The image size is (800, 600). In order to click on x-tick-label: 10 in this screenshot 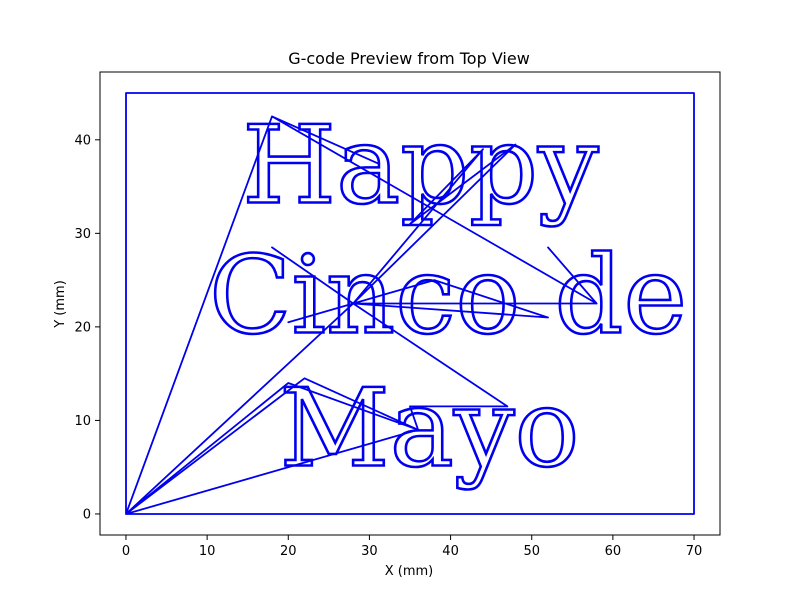, I will do `click(207, 551)`.